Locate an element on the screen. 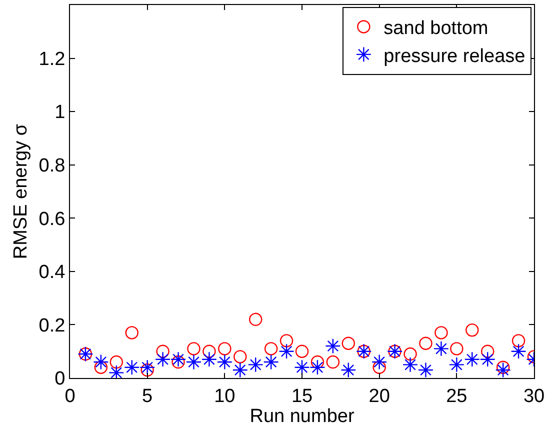 This screenshot has width=554, height=427. y-tick-label: 0.4 is located at coordinates (52, 273).